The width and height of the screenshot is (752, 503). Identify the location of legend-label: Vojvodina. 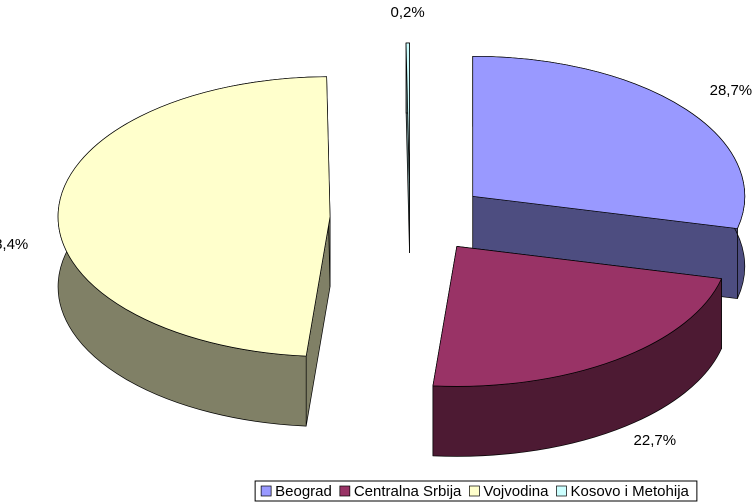
(516, 491).